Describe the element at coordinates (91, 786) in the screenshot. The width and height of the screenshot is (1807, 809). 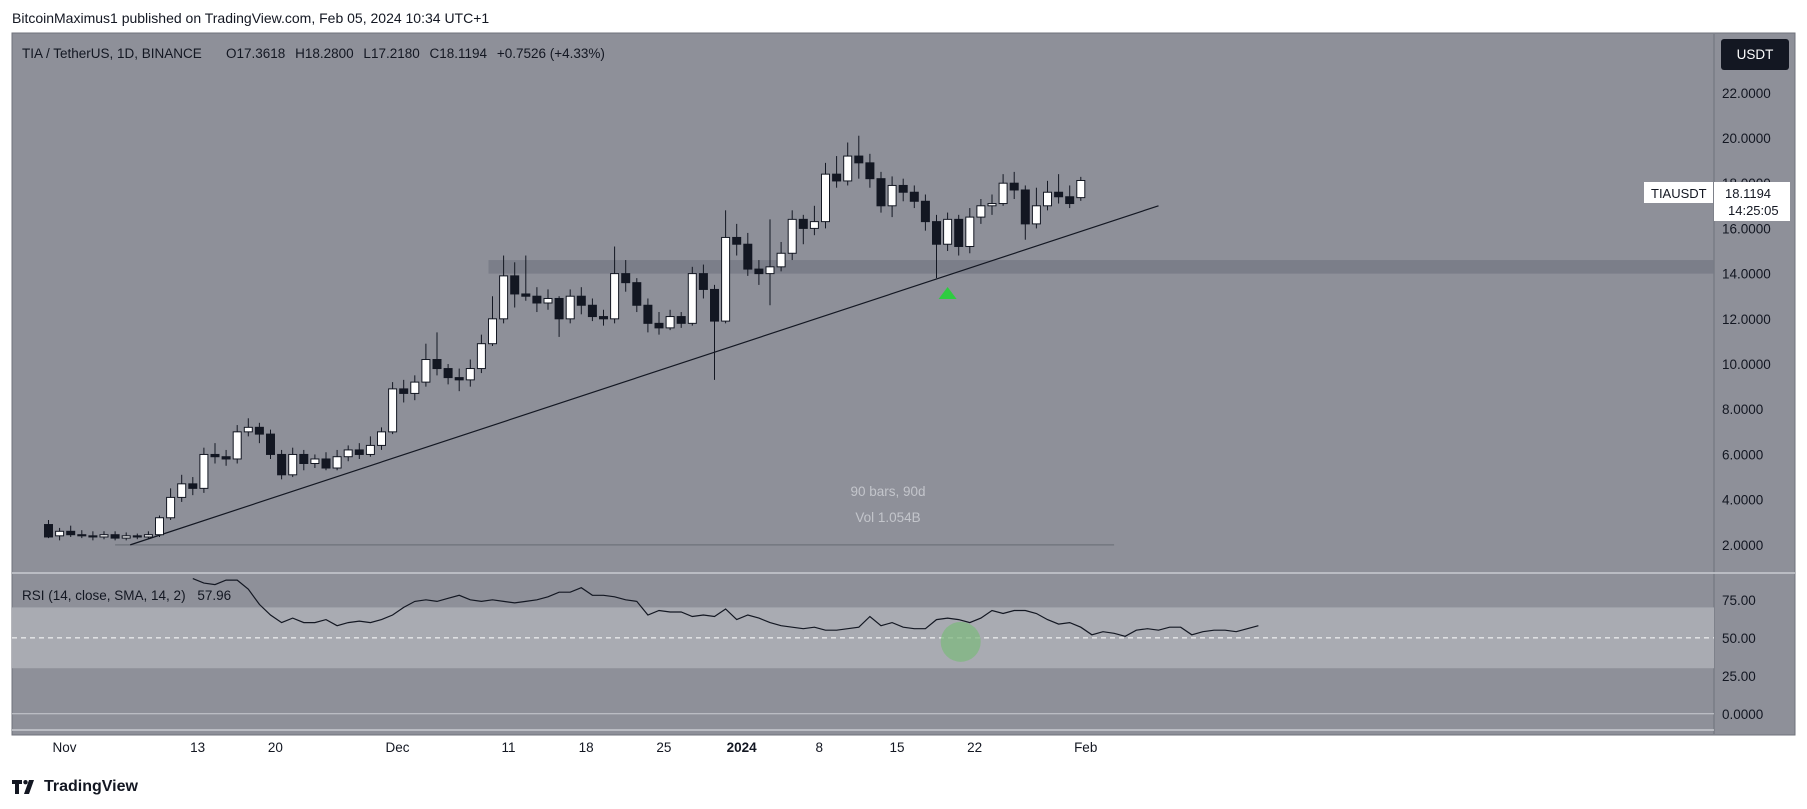
I see `footer-brand-label: TradingView` at that location.